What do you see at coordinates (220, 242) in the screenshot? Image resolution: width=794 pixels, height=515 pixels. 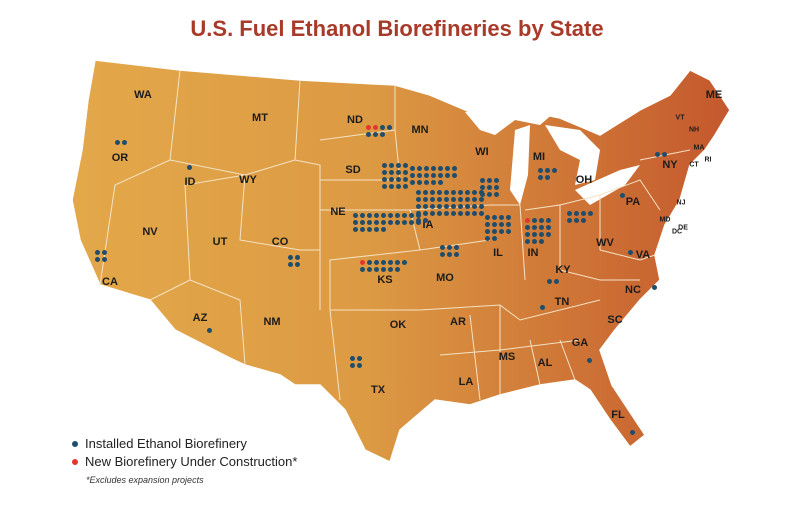 I see `state-label-ut: UT` at bounding box center [220, 242].